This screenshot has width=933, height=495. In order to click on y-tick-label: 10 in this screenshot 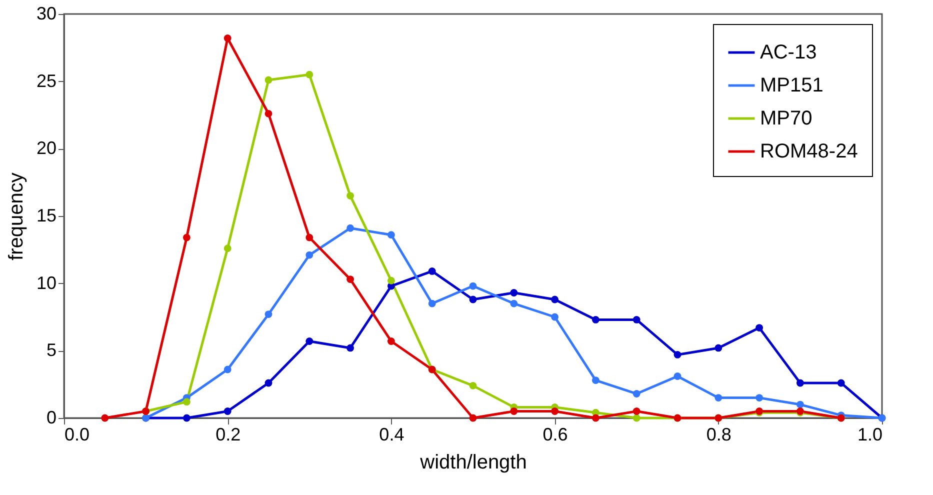, I will do `click(46, 282)`.